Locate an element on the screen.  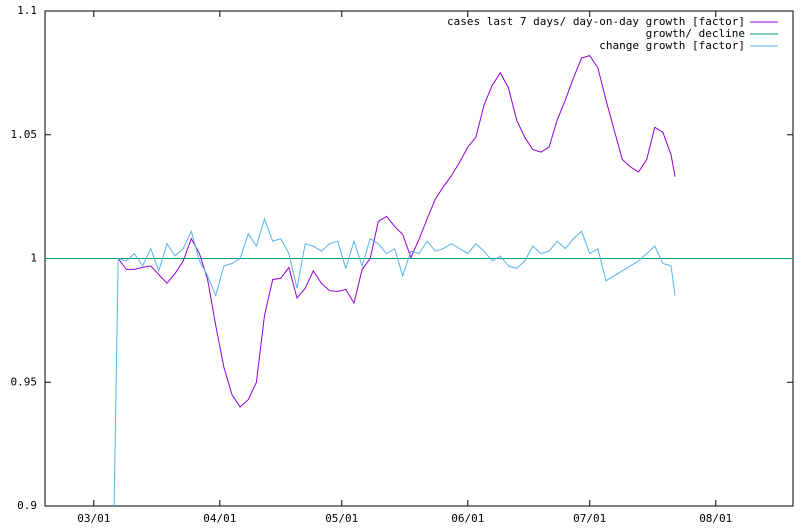
y-tick-label: 1.05 is located at coordinates (24, 134).